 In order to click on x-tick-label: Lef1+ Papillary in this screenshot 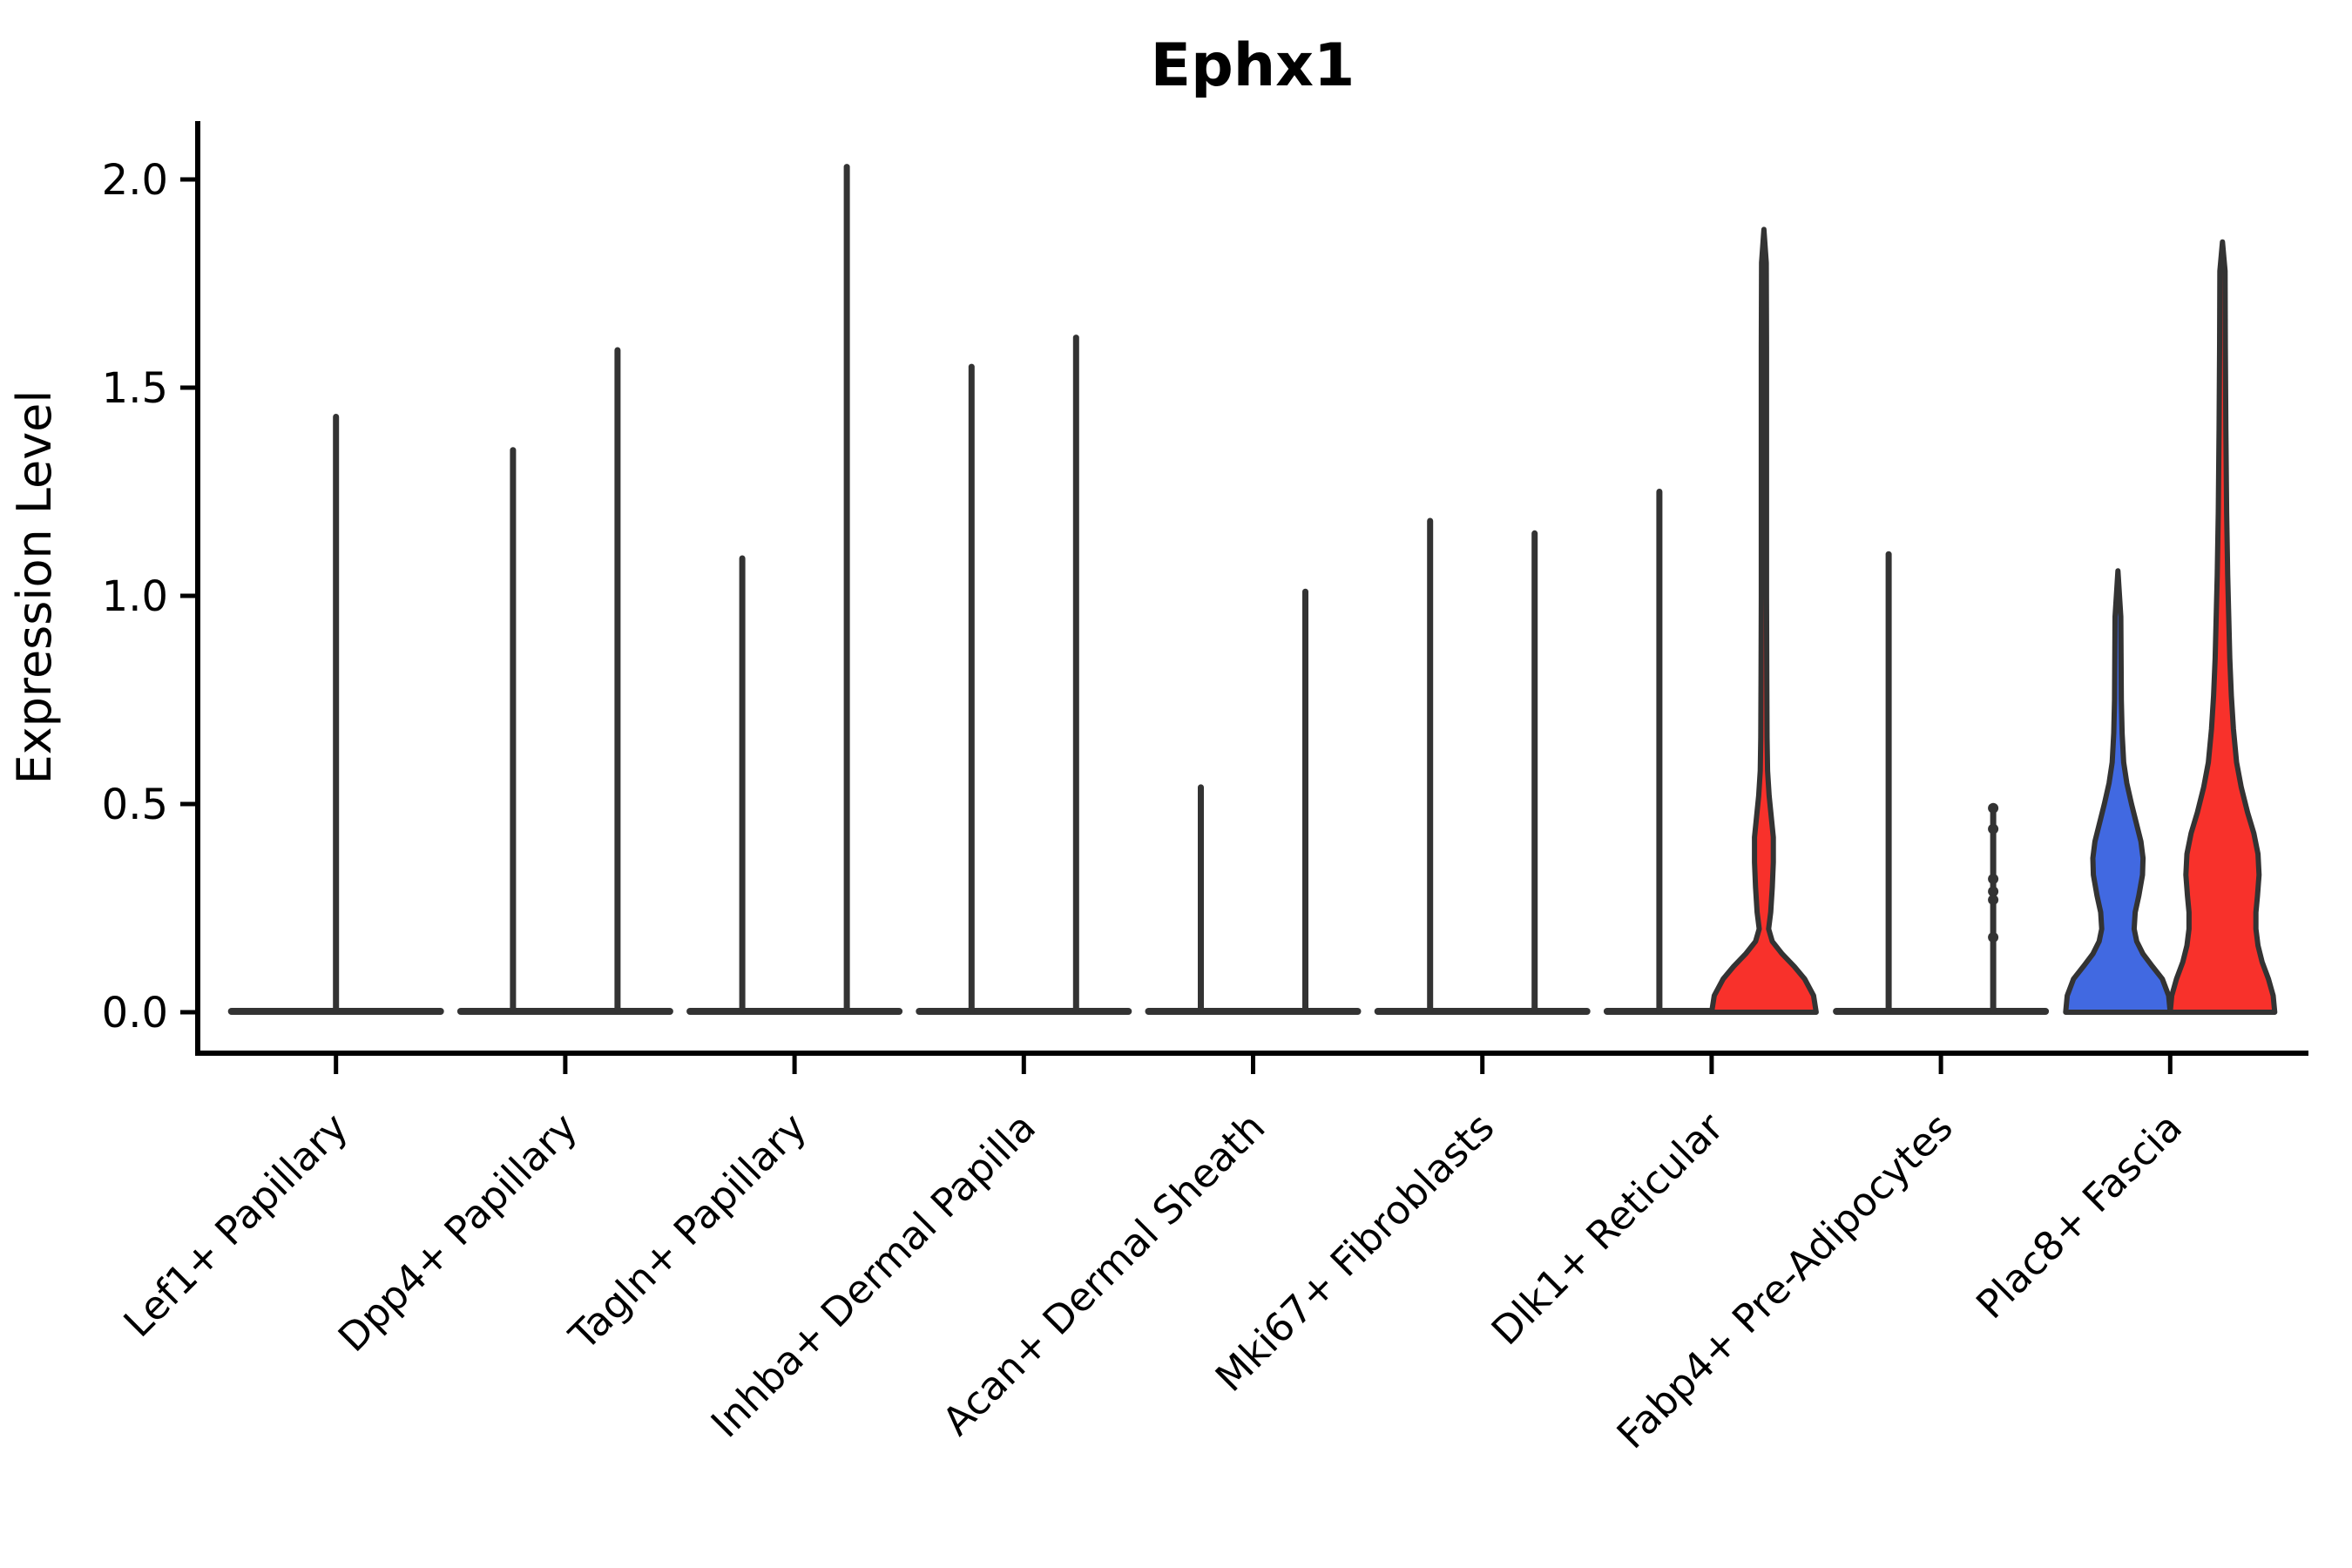, I will do `click(236, 1225)`.